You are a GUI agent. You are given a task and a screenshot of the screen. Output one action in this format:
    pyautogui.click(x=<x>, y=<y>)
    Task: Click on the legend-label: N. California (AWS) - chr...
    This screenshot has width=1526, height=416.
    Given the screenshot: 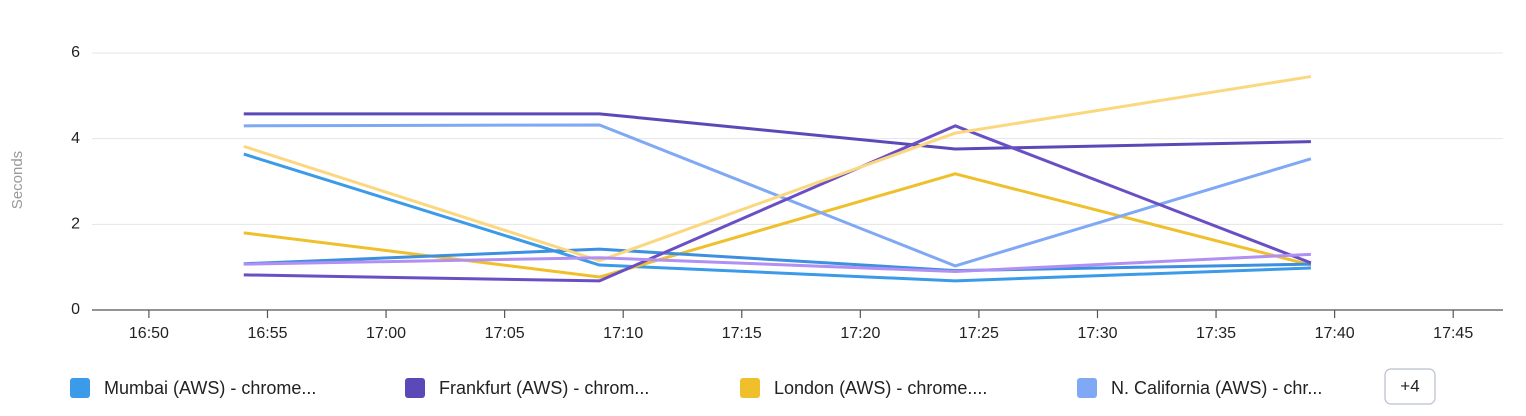 What is the action you would take?
    pyautogui.click(x=1216, y=388)
    